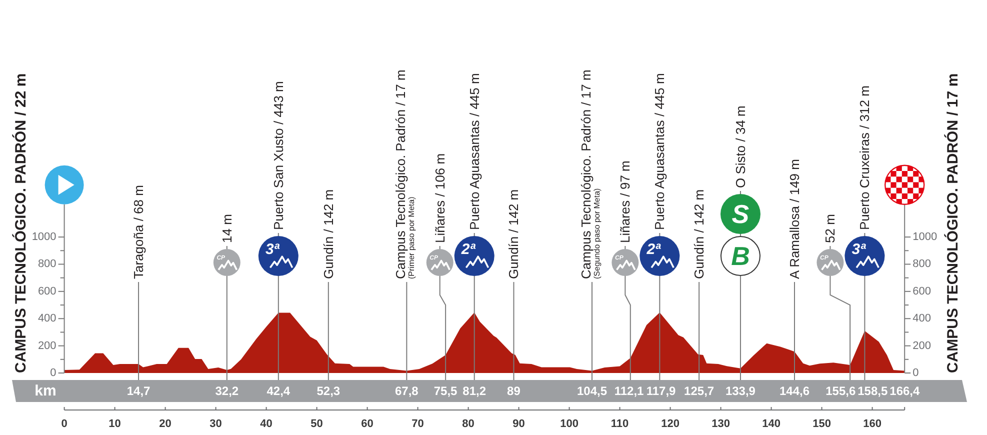 The height and width of the screenshot is (435, 987). What do you see at coordinates (407, 391) in the screenshot?
I see `x2-tick-label: 67,8` at bounding box center [407, 391].